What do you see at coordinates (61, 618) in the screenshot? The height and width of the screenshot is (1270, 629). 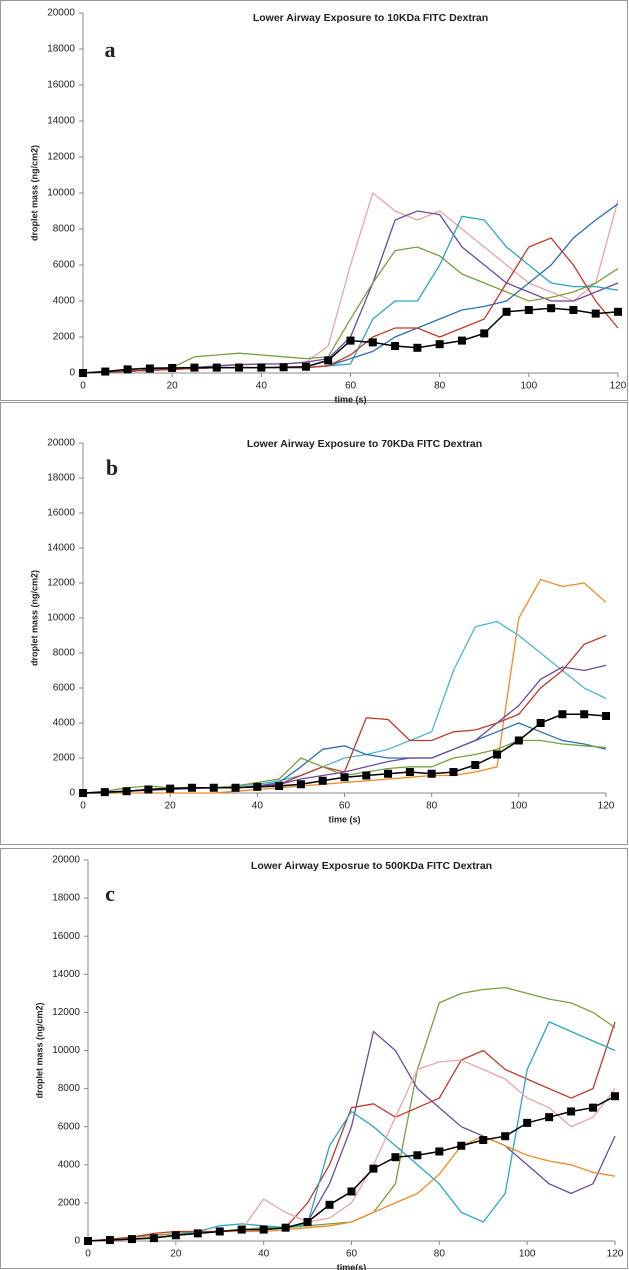 I see `y-tick-label: 10000` at bounding box center [61, 618].